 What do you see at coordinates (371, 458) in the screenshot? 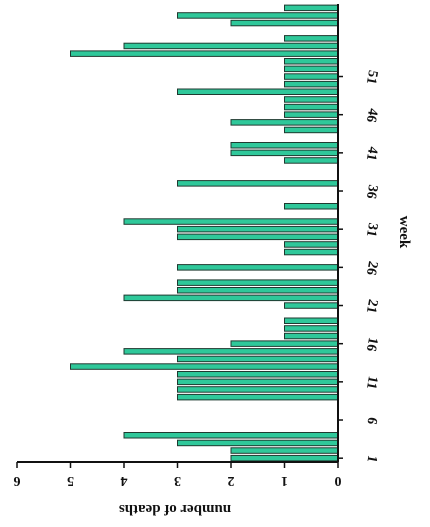
I see `week-tick-label: 1` at bounding box center [371, 458].